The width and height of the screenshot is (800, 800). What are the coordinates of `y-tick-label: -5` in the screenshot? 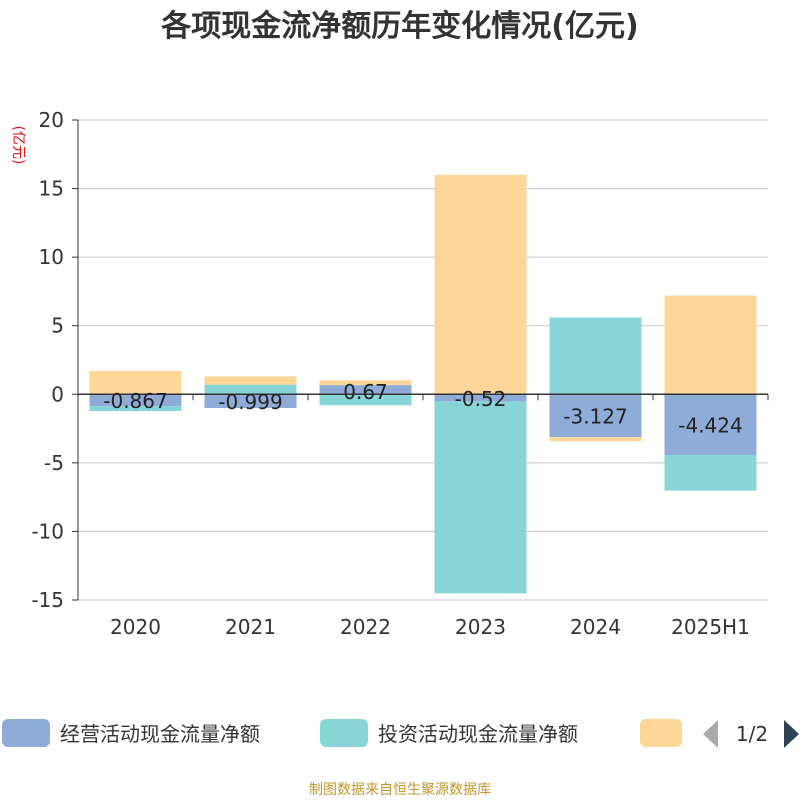 It's located at (54, 463).